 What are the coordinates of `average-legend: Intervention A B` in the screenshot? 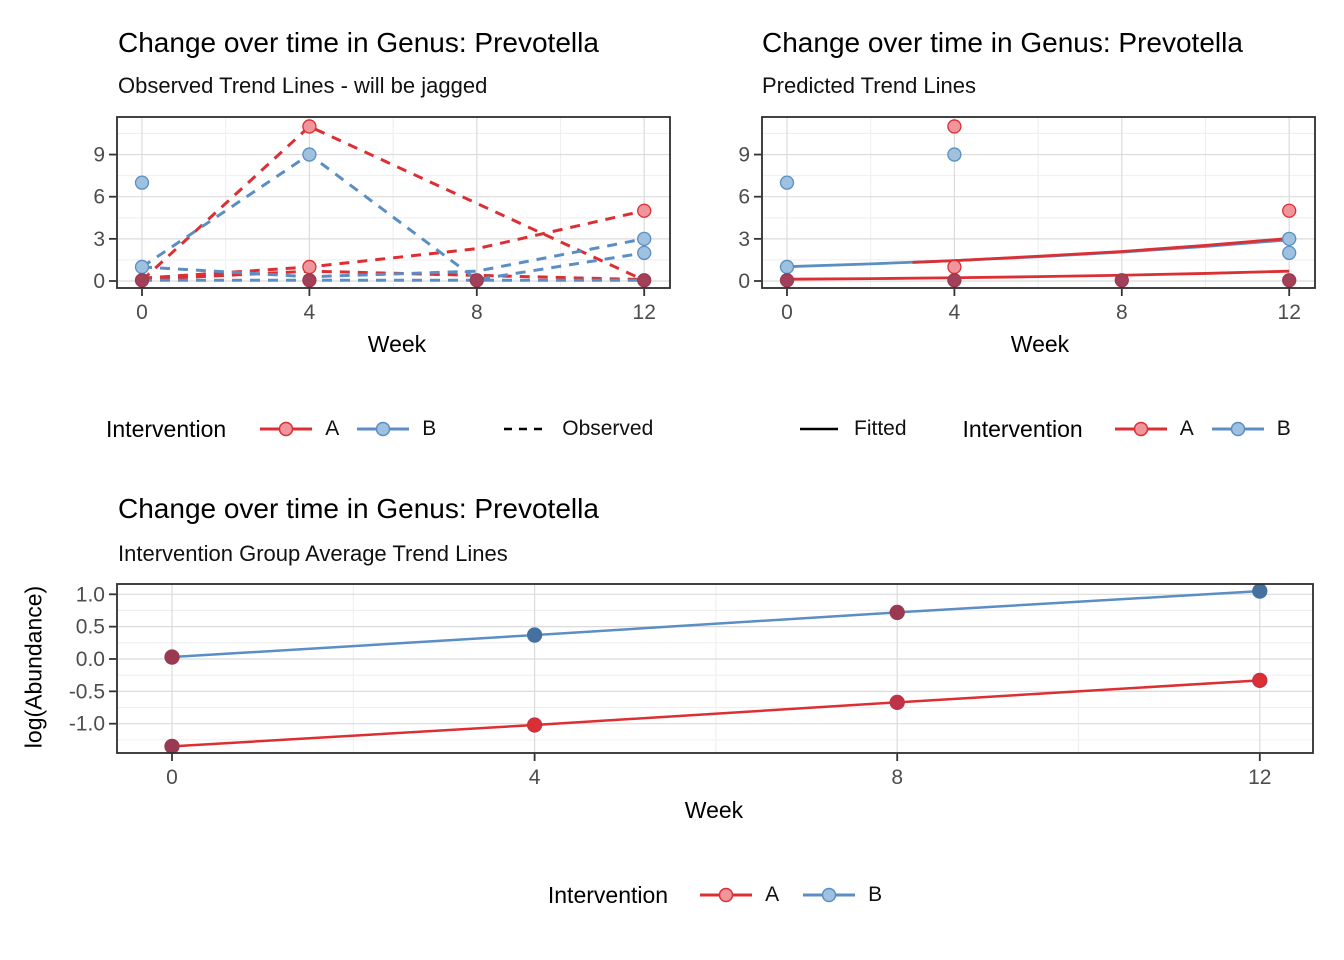 It's located at (715, 895).